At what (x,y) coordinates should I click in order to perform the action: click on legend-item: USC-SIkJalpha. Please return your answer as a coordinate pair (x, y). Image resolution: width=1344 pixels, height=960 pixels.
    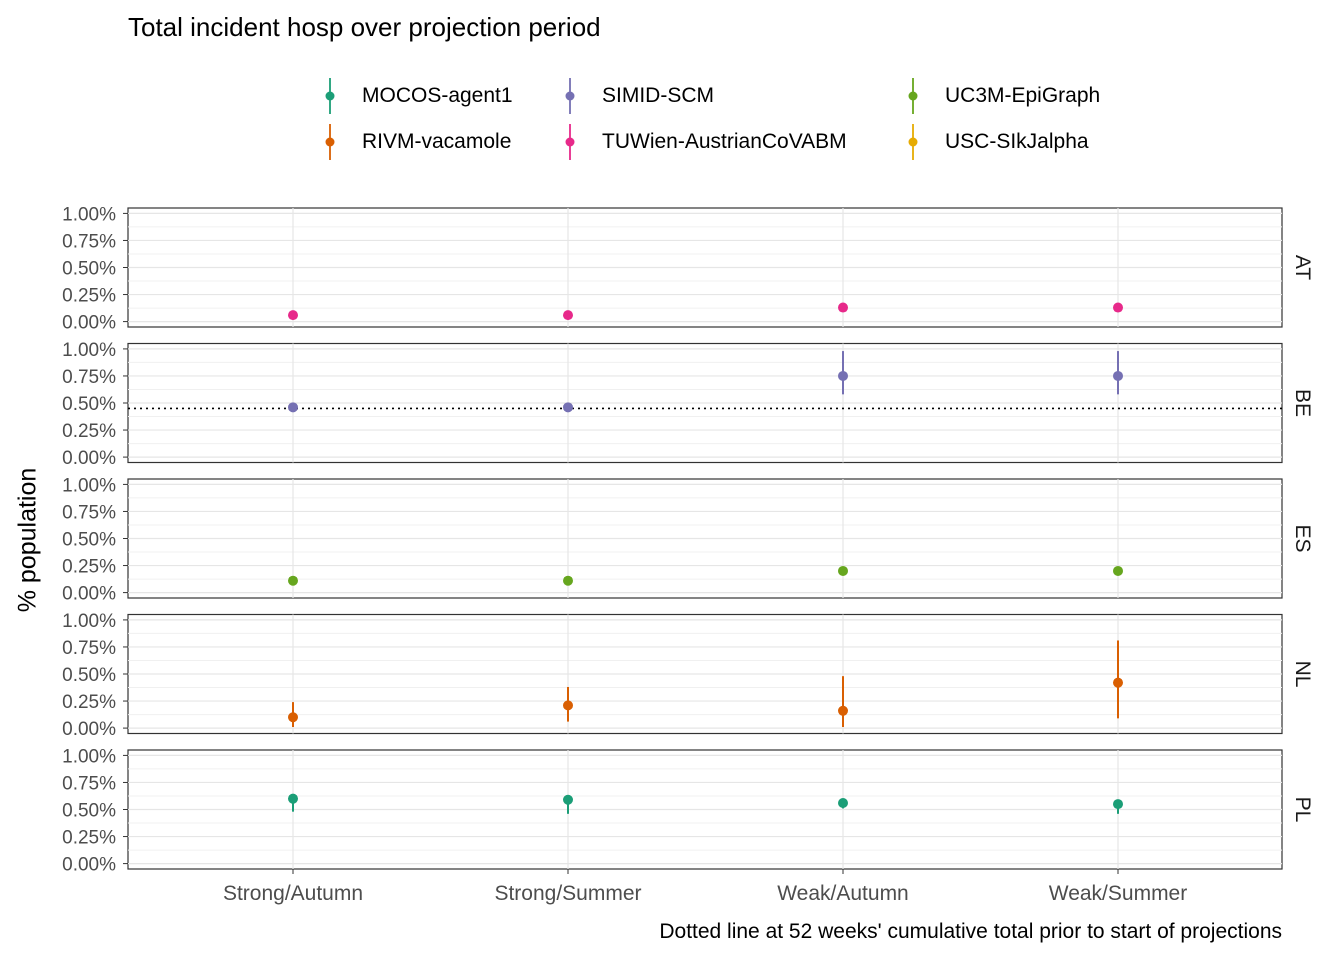
    Looking at the image, I should click on (991, 142).